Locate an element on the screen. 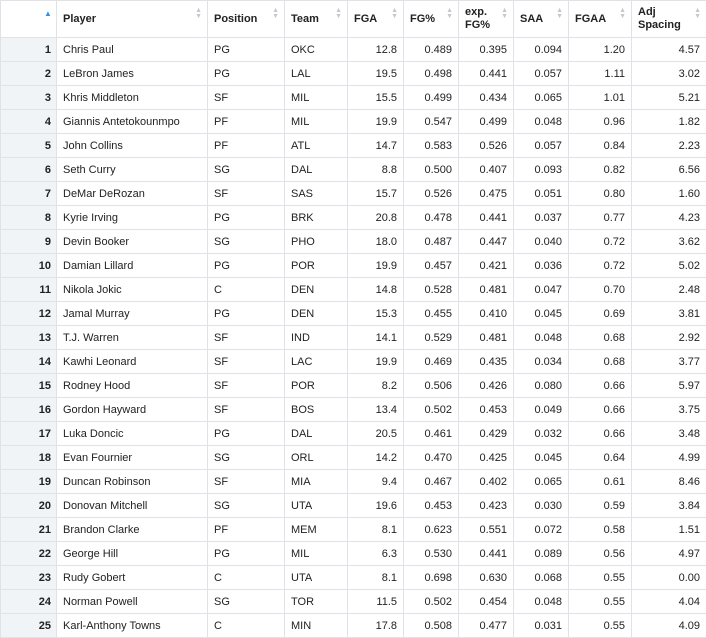 Image resolution: width=706 pixels, height=638 pixels. cell-team: MIA is located at coordinates (316, 481).